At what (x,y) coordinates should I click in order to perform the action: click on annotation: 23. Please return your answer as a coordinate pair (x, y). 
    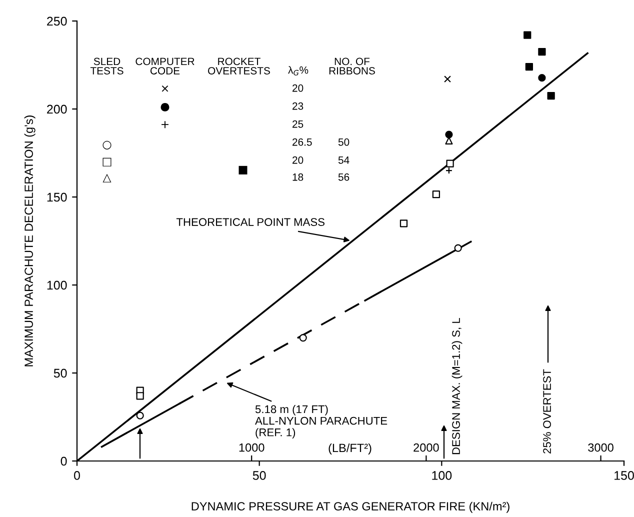
    Looking at the image, I should click on (298, 106).